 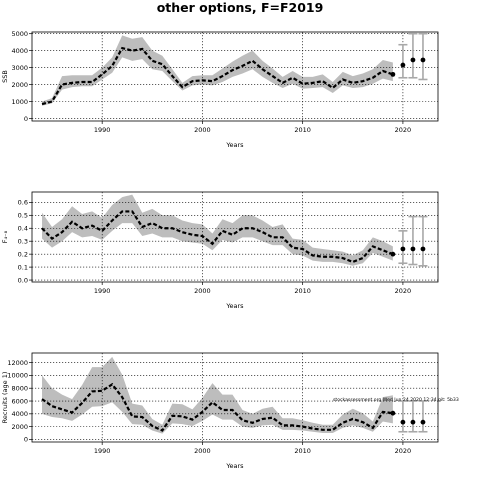 I want to click on y-tick-label: 12000, so click(x=17, y=363).